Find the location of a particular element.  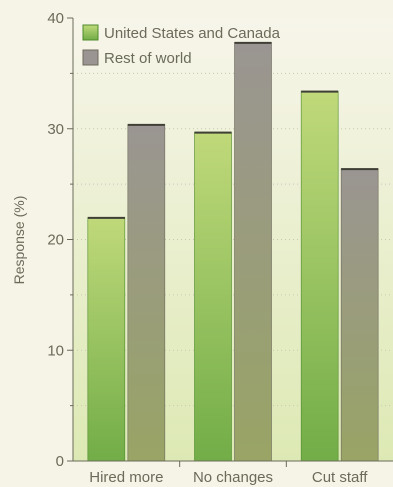

bar-us-canada-no-changes is located at coordinates (213, 296).